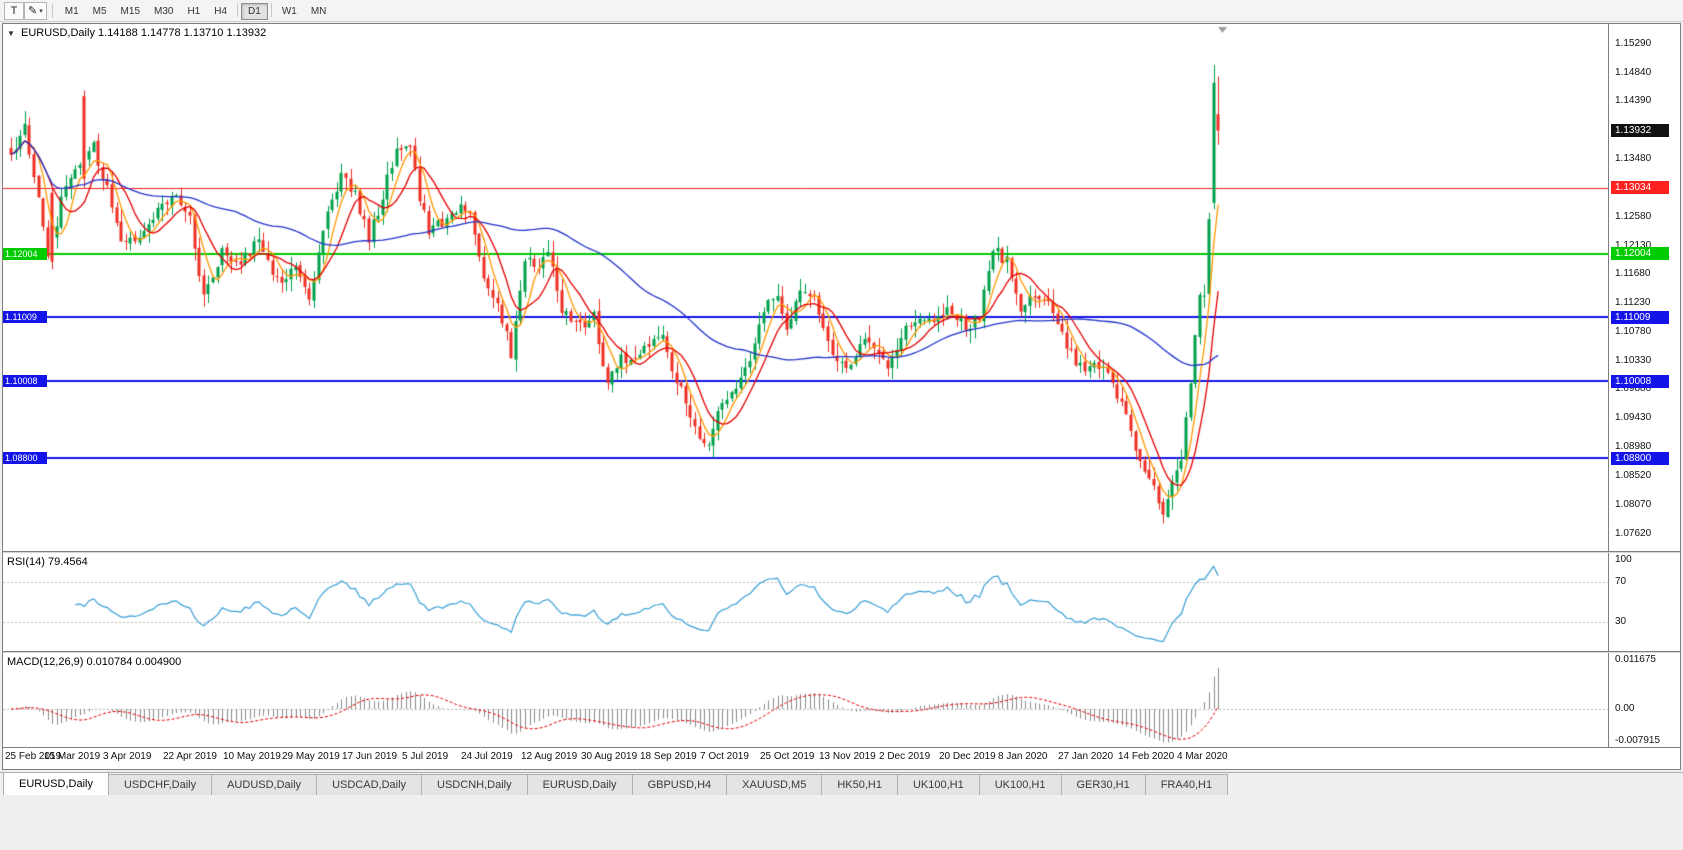 The image size is (1683, 850). Describe the element at coordinates (1186, 784) in the screenshot. I see `chart-tab-fra40-h1-12: FRA40,H1` at that location.